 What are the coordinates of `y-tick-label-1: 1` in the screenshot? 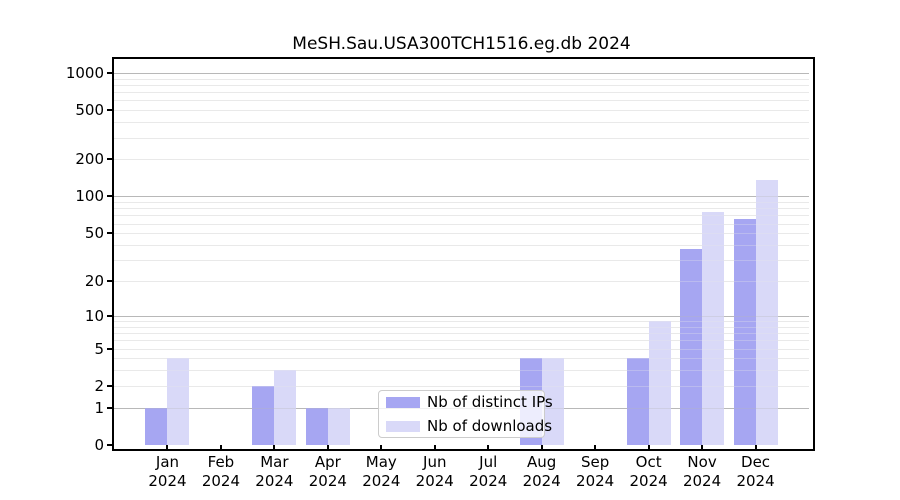 It's located at (99, 407).